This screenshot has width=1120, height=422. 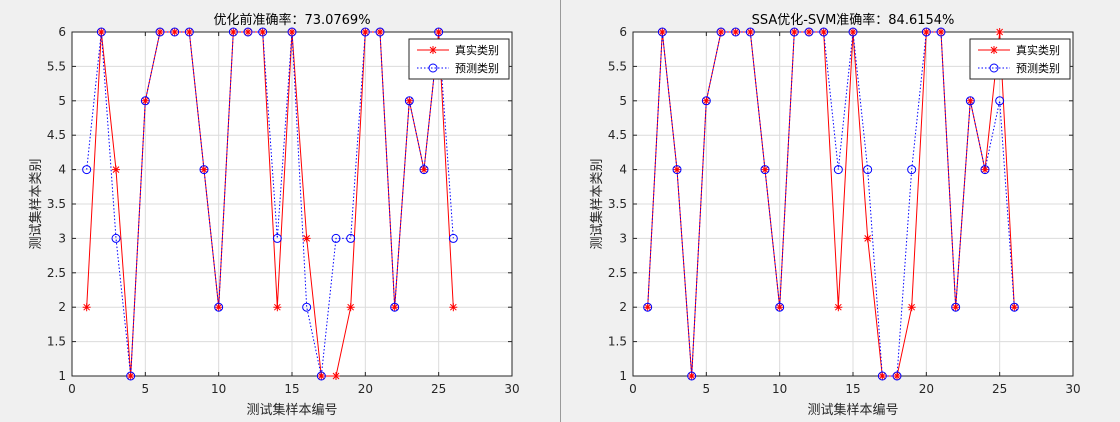 What do you see at coordinates (477, 68) in the screenshot?
I see `legend-label-2: 预测类别` at bounding box center [477, 68].